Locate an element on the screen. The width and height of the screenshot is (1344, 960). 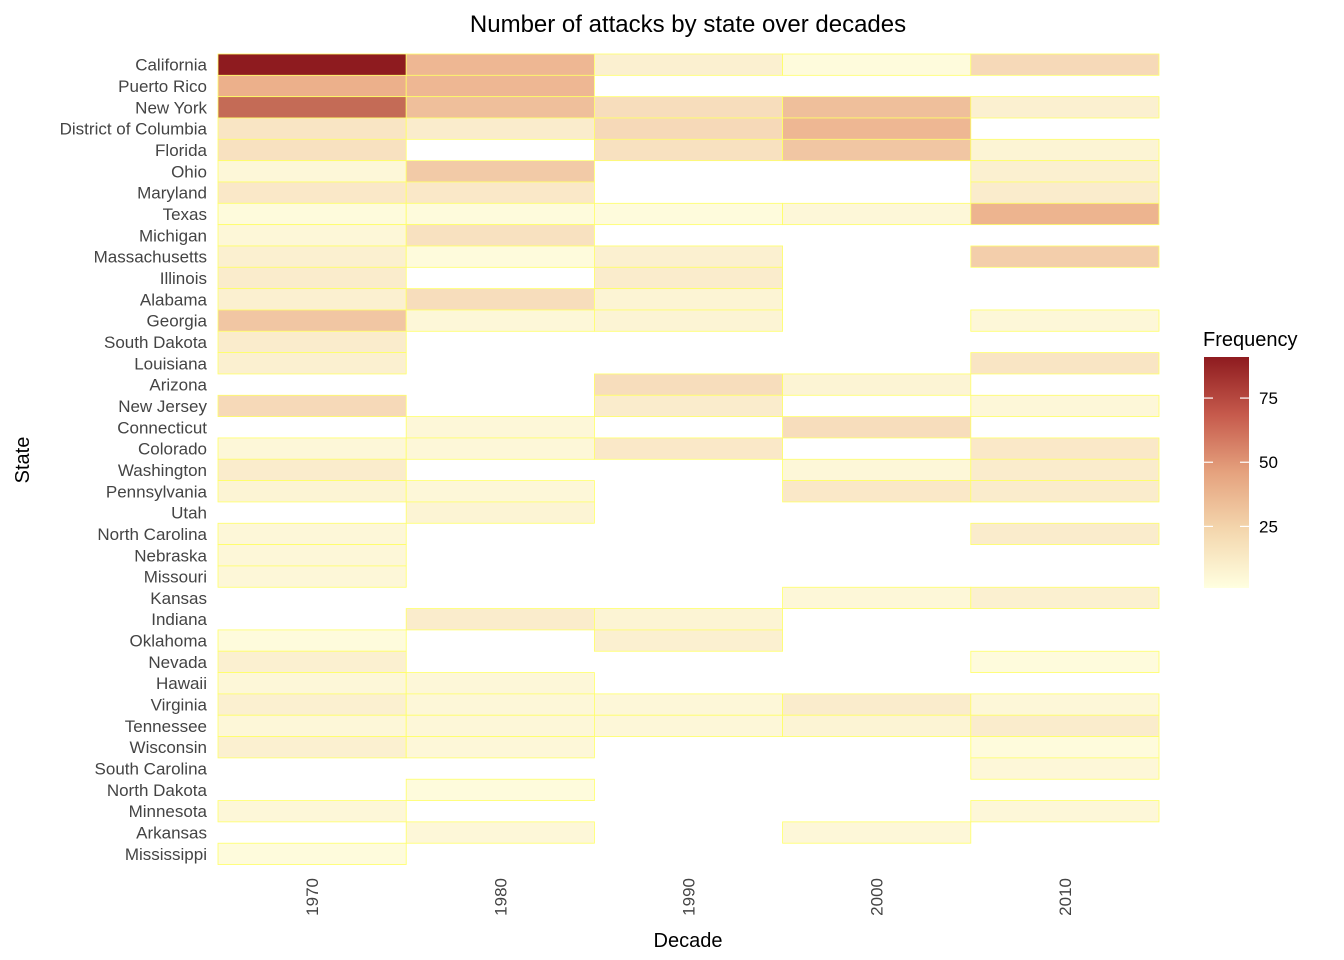
state-tick-label: Connecticut is located at coordinates (162, 427).